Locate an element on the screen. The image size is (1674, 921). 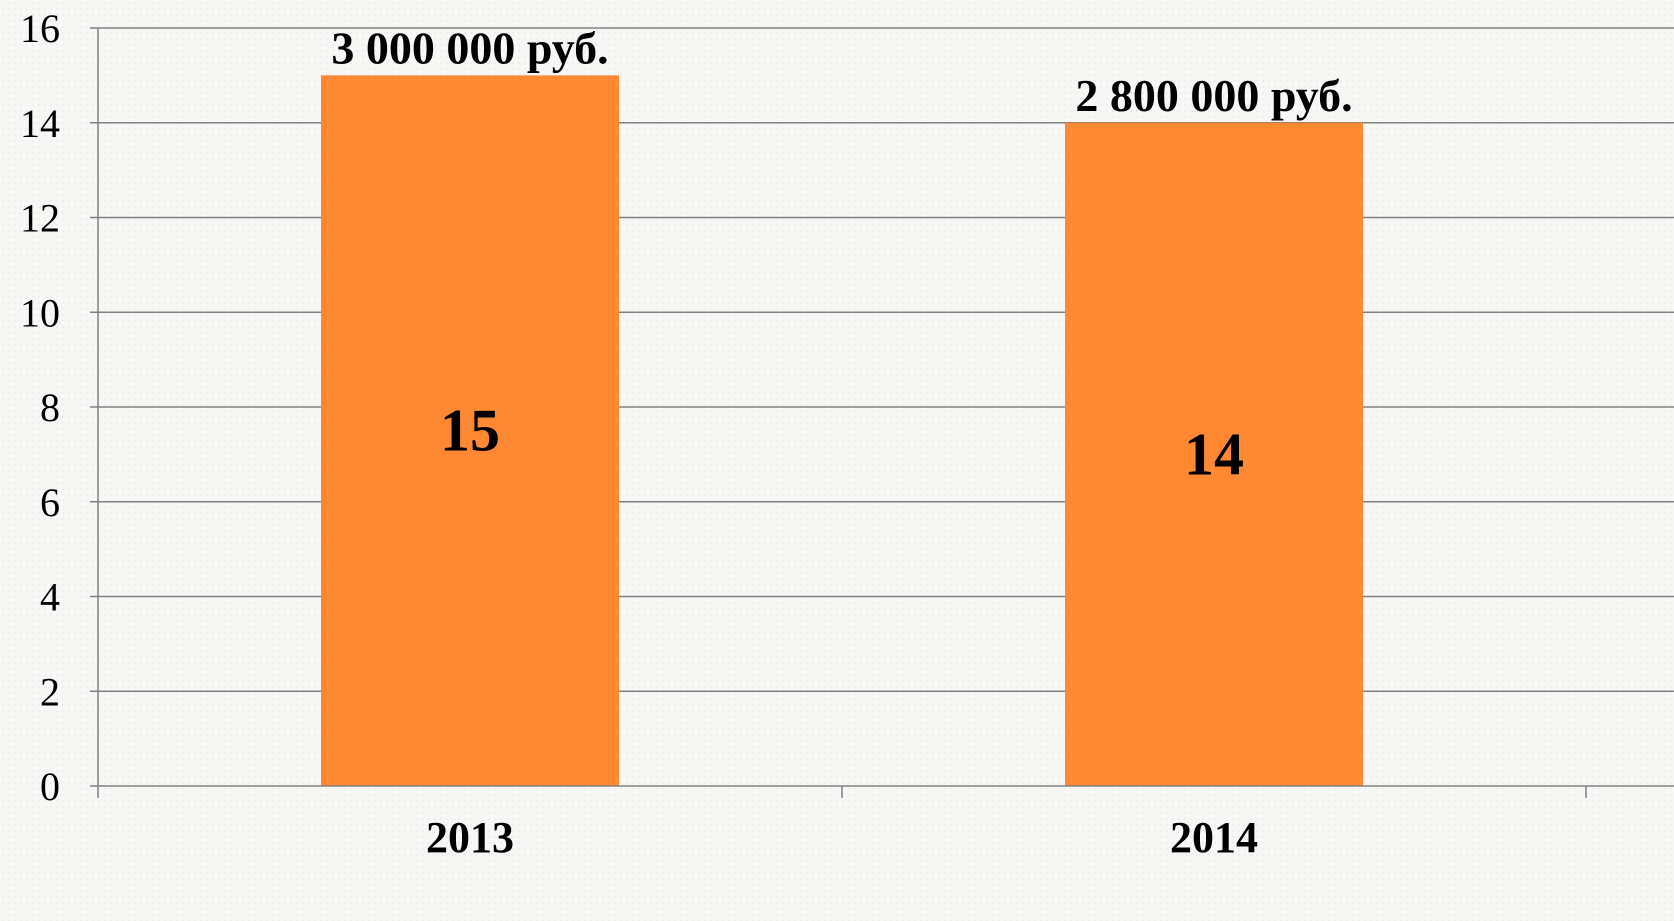
bar-annotation: 2 800 000 руб. is located at coordinates (1213, 95).